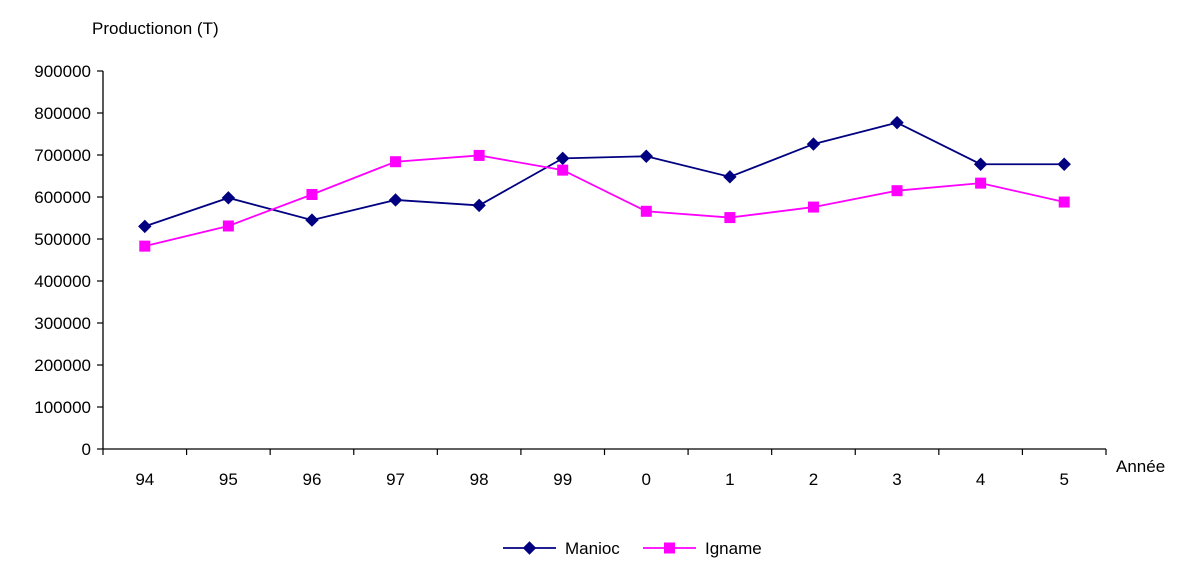  What do you see at coordinates (1140, 466) in the screenshot?
I see `x-axis-title: Année` at bounding box center [1140, 466].